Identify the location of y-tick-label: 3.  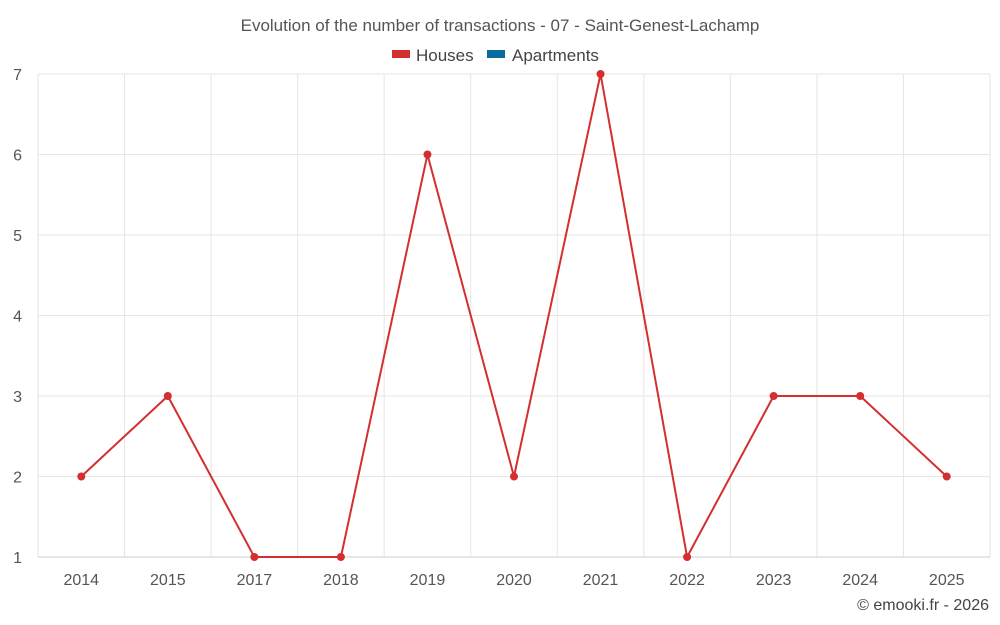
(17, 397).